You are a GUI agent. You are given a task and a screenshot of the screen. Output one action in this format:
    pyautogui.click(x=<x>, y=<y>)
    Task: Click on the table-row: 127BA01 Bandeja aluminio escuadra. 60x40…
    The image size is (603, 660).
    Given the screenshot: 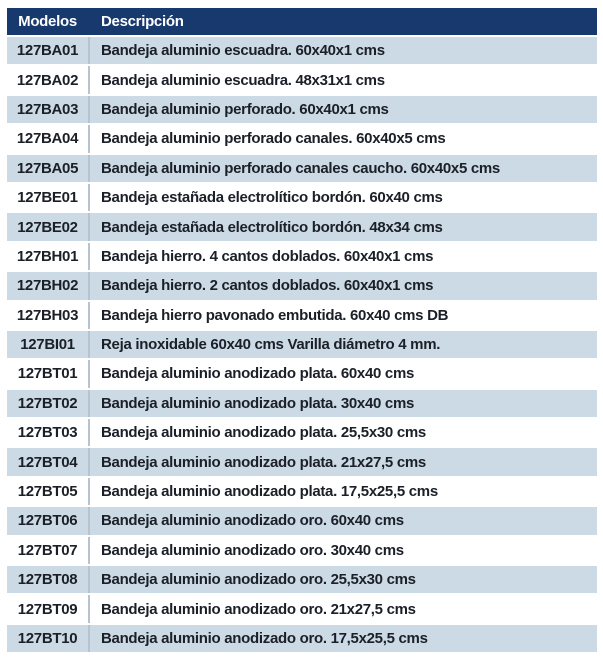 What is the action you would take?
    pyautogui.click(x=302, y=51)
    